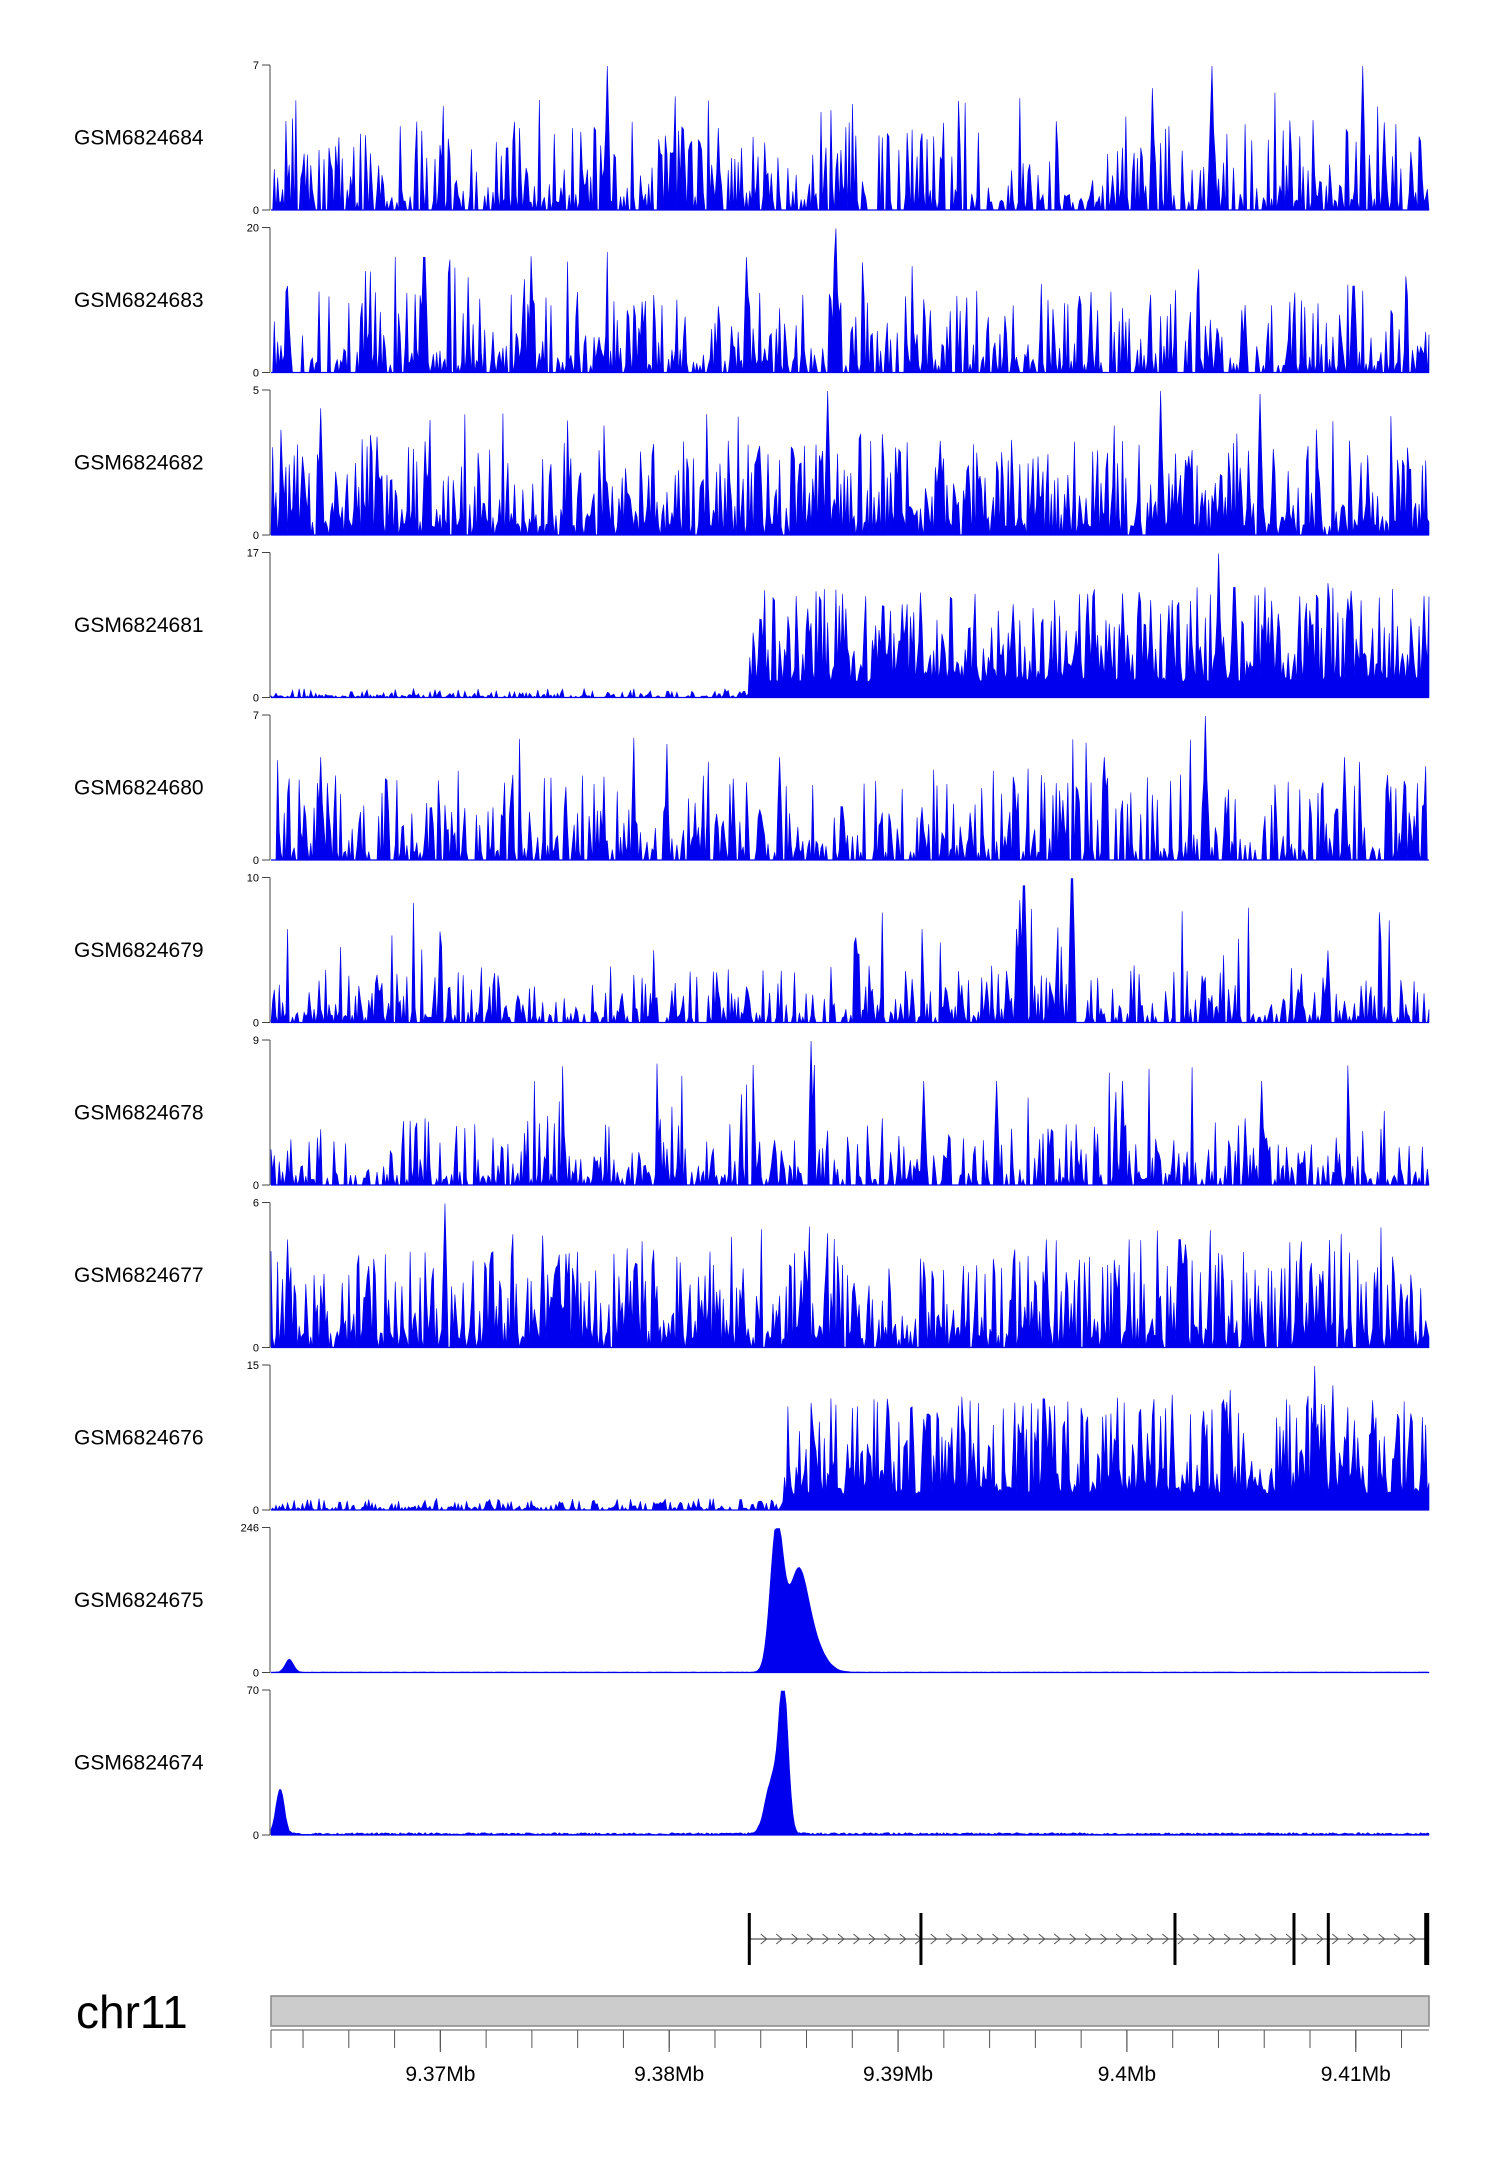  I want to click on y-tick-max-label: 70, so click(253, 1691).